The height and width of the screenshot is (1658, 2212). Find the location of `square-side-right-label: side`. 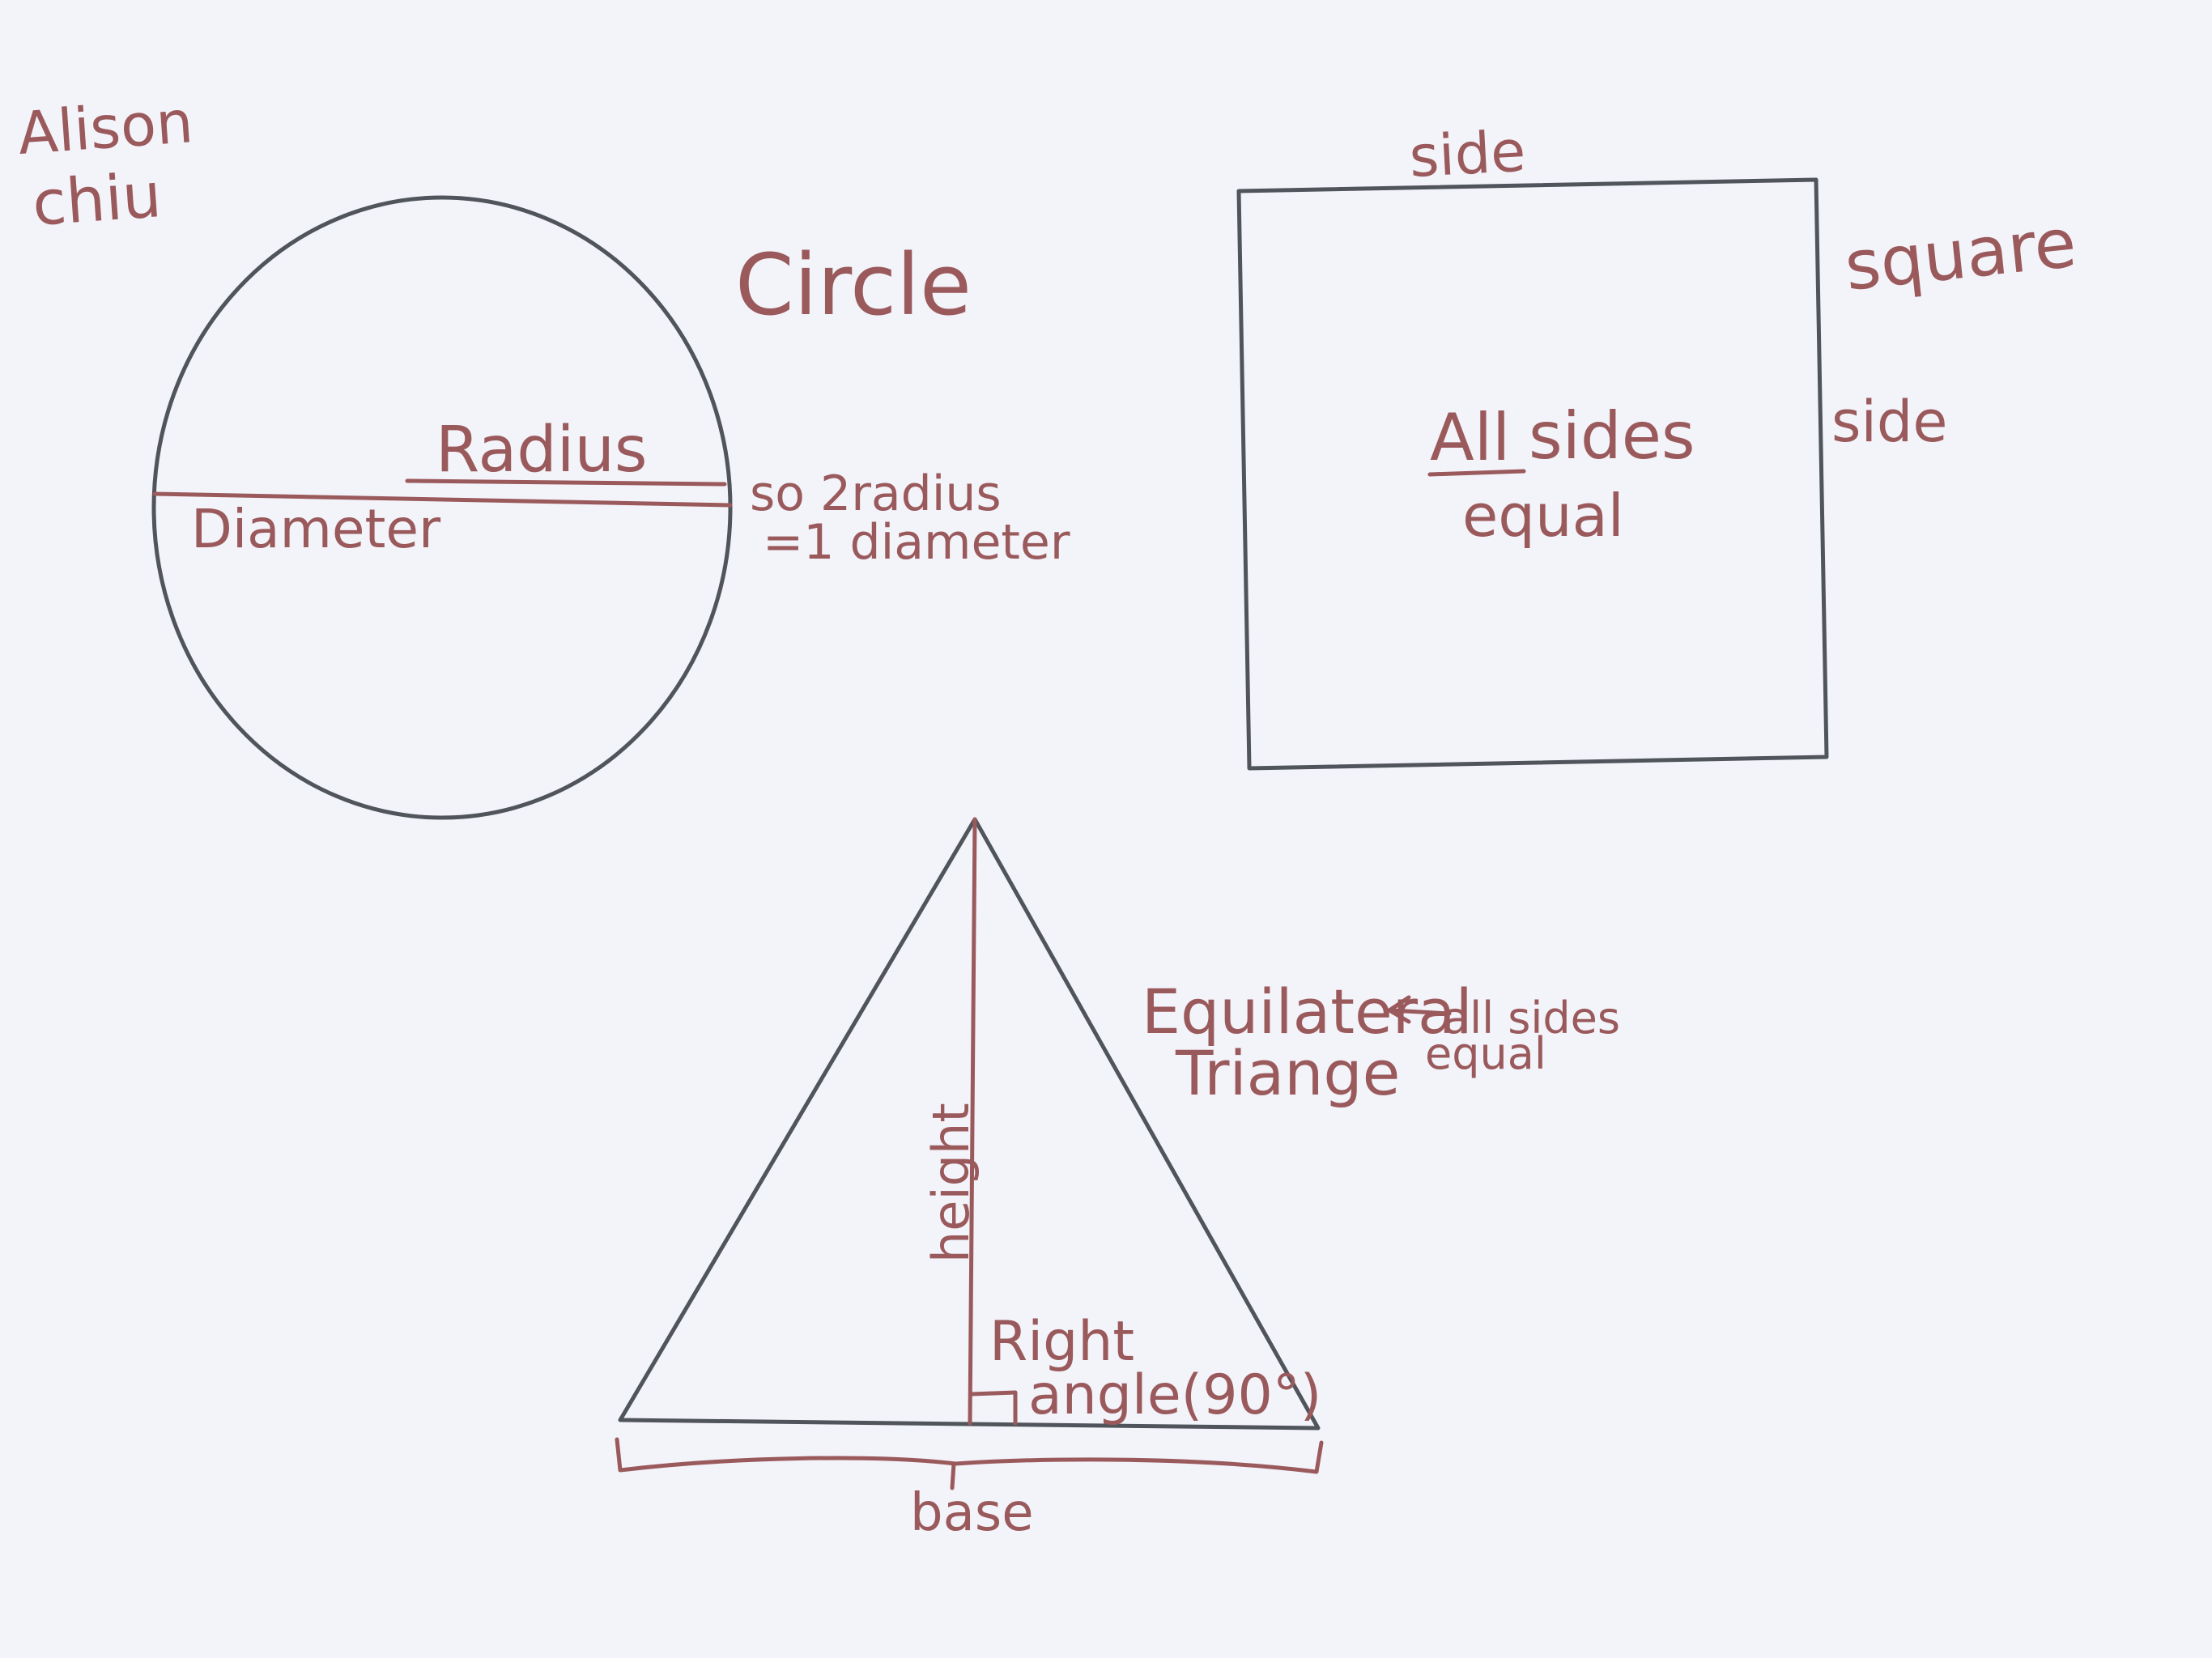

square-side-right-label: side is located at coordinates (1889, 422).